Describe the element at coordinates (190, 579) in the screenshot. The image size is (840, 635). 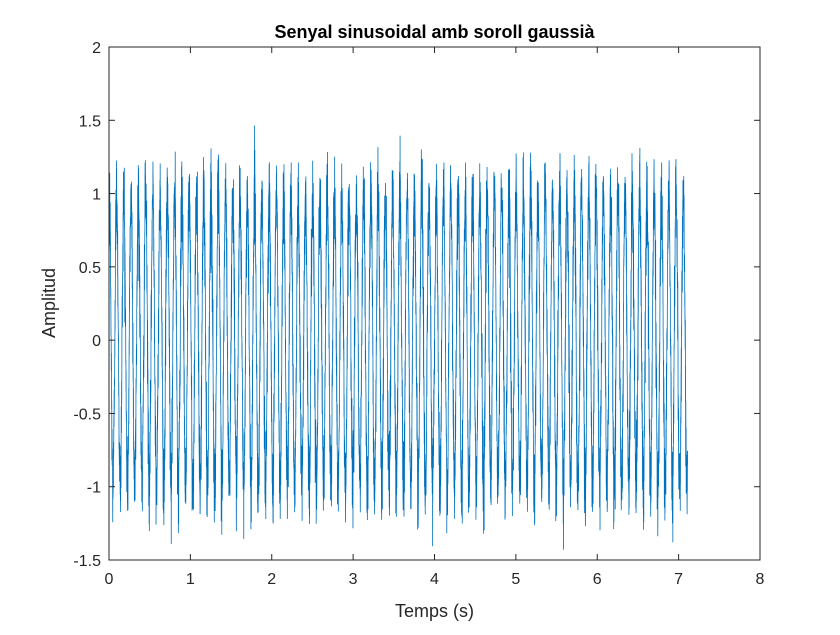
I see `x-tick-label: 1` at that location.